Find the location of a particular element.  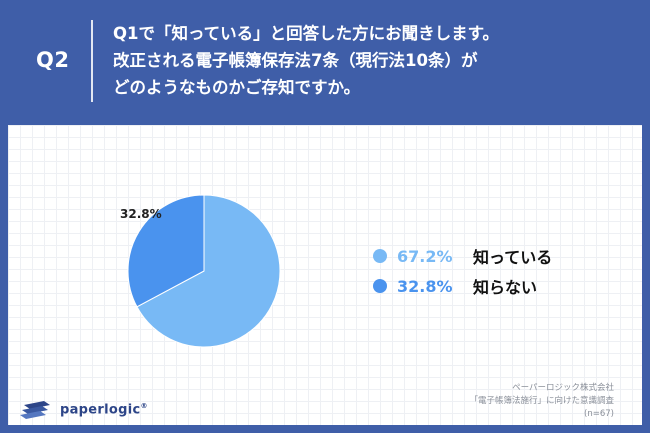

question-line-2: 改正される電子帳簿保存法7条（現行法10条）が is located at coordinates (295, 60).